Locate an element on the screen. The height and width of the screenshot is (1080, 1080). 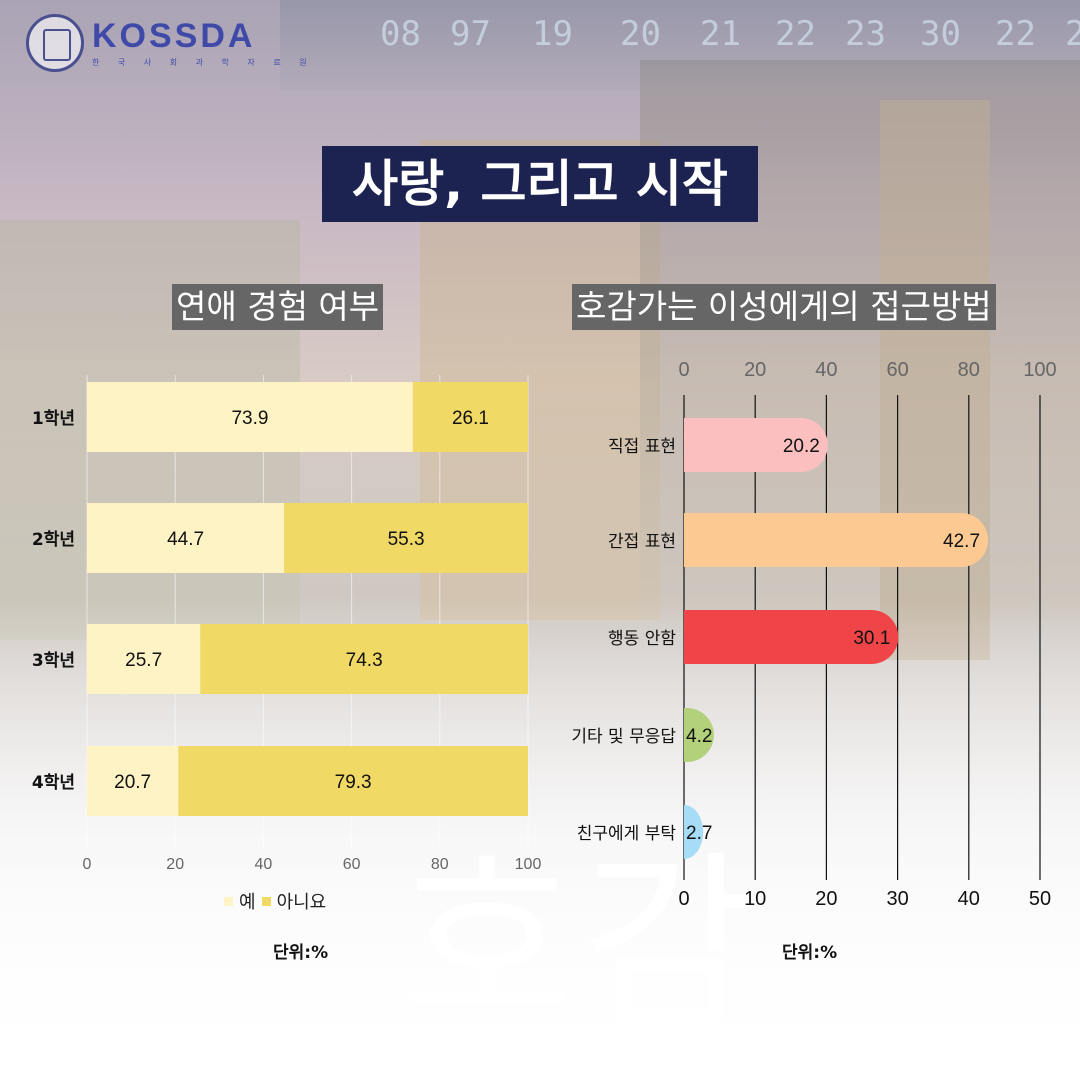
category-label: 1학년 is located at coordinates (53, 419).